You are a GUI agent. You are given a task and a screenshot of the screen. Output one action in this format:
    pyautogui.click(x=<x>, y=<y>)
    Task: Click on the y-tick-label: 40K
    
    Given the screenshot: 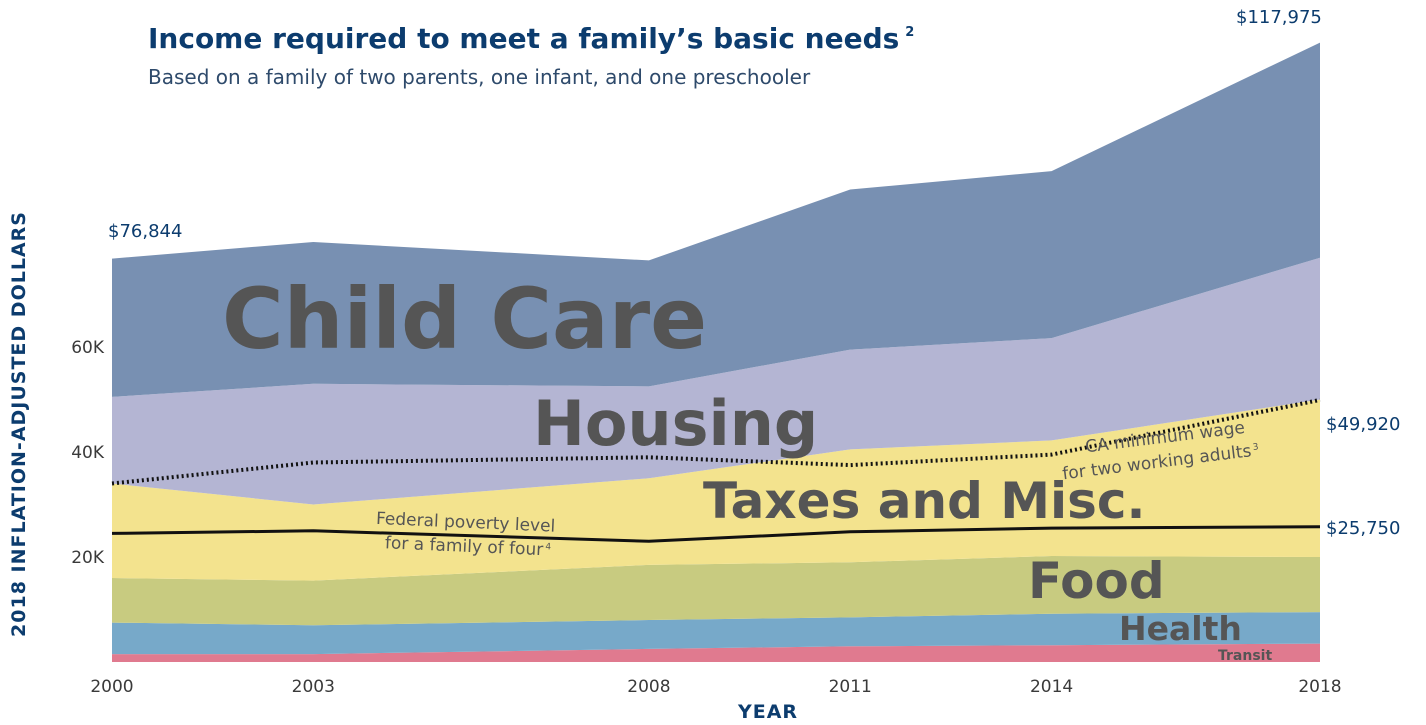 What is the action you would take?
    pyautogui.click(x=88, y=453)
    